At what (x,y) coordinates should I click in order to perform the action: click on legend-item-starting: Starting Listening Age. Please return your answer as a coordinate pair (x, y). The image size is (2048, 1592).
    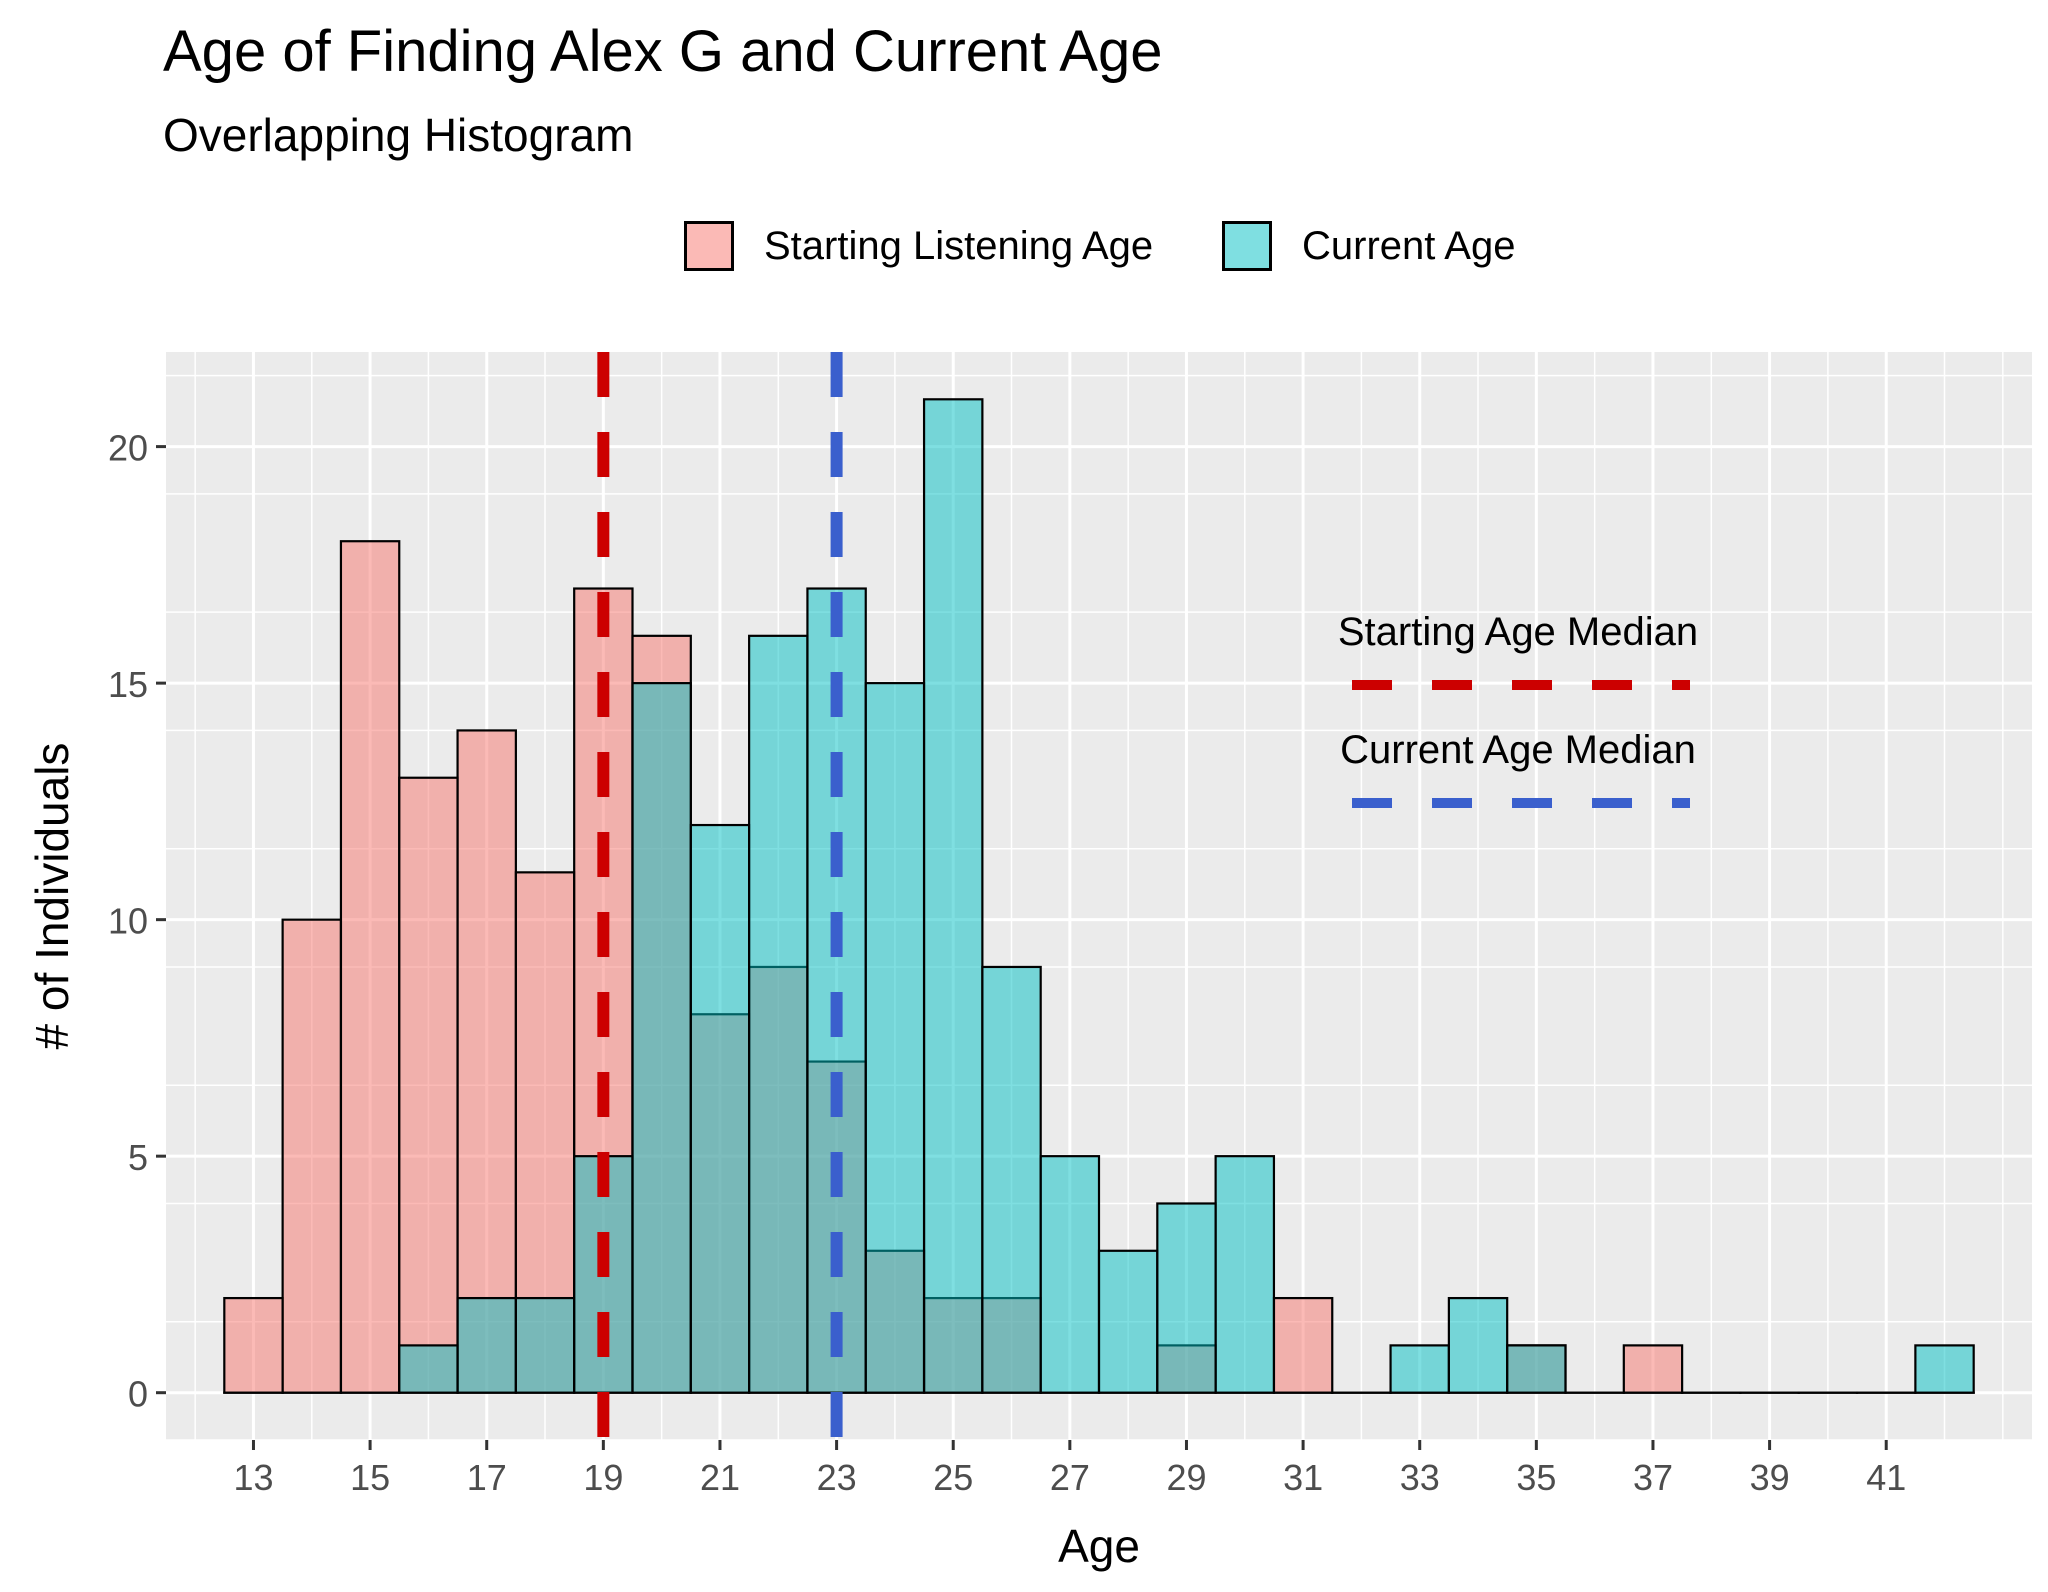
    Looking at the image, I should click on (918, 246).